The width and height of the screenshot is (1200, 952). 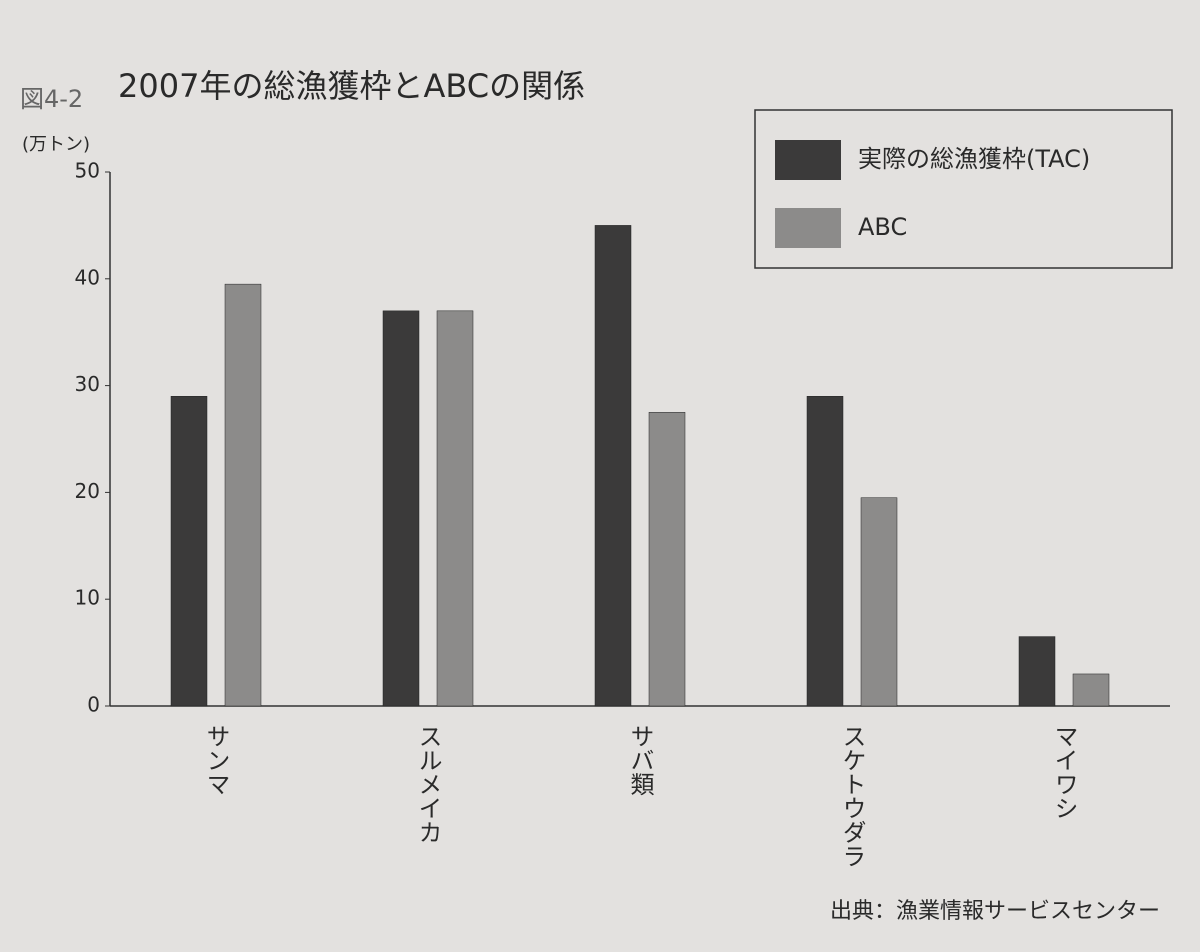 I want to click on y-tick-label: 10, so click(x=87, y=598).